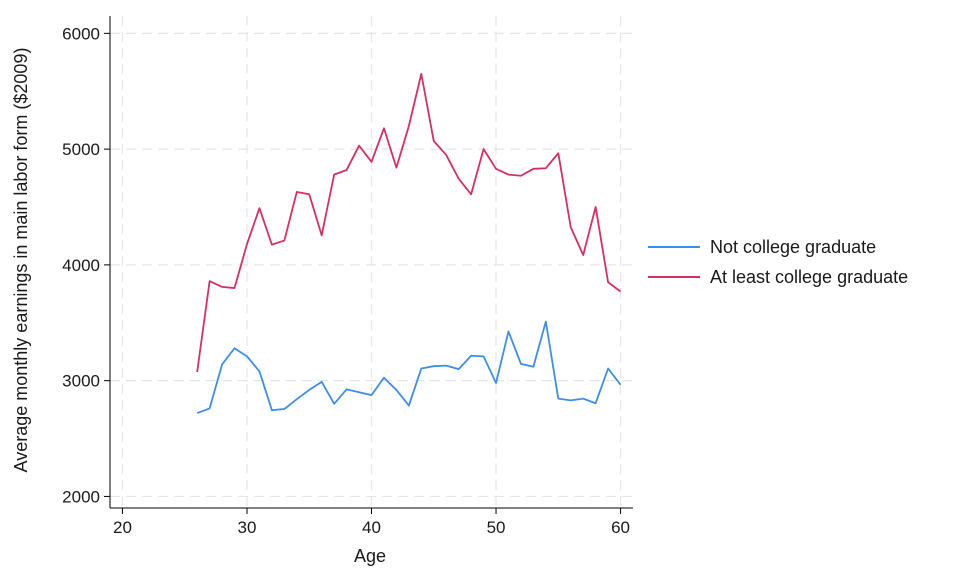 The height and width of the screenshot is (573, 956). I want to click on x-tick-label: 60, so click(620, 527).